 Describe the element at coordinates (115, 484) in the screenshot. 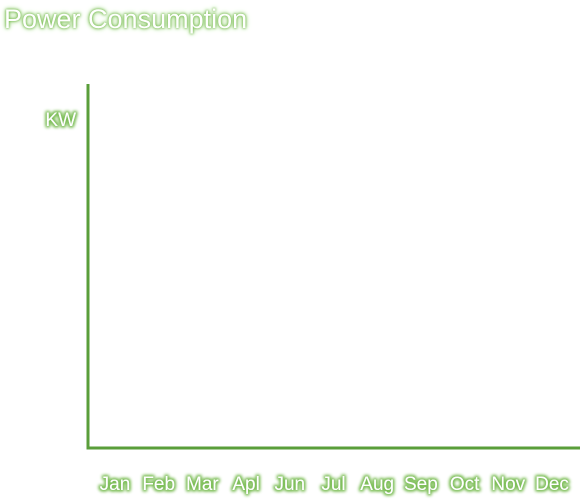

I see `x-tick-label-jan: Jan` at that location.